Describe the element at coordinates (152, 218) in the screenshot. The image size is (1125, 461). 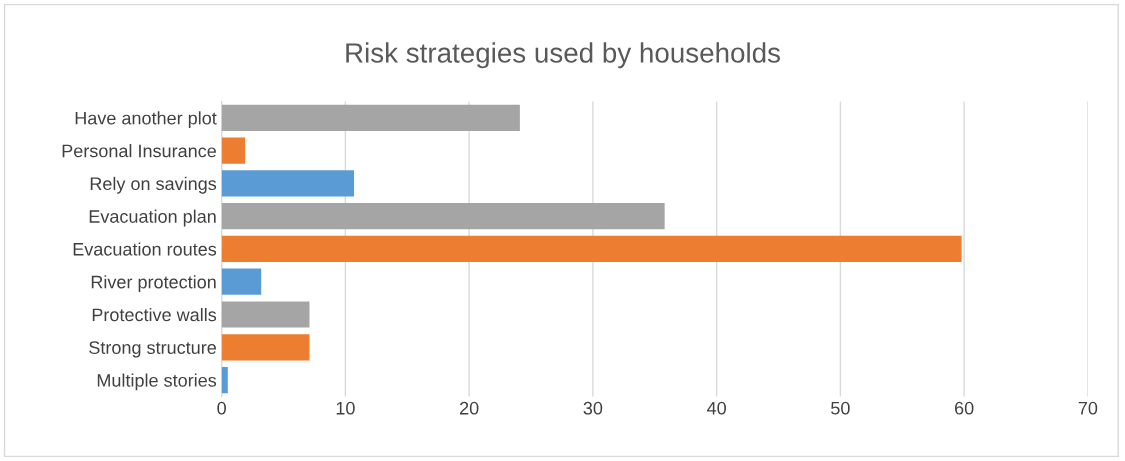
I see `y-tick-label: Evacuation plan` at that location.